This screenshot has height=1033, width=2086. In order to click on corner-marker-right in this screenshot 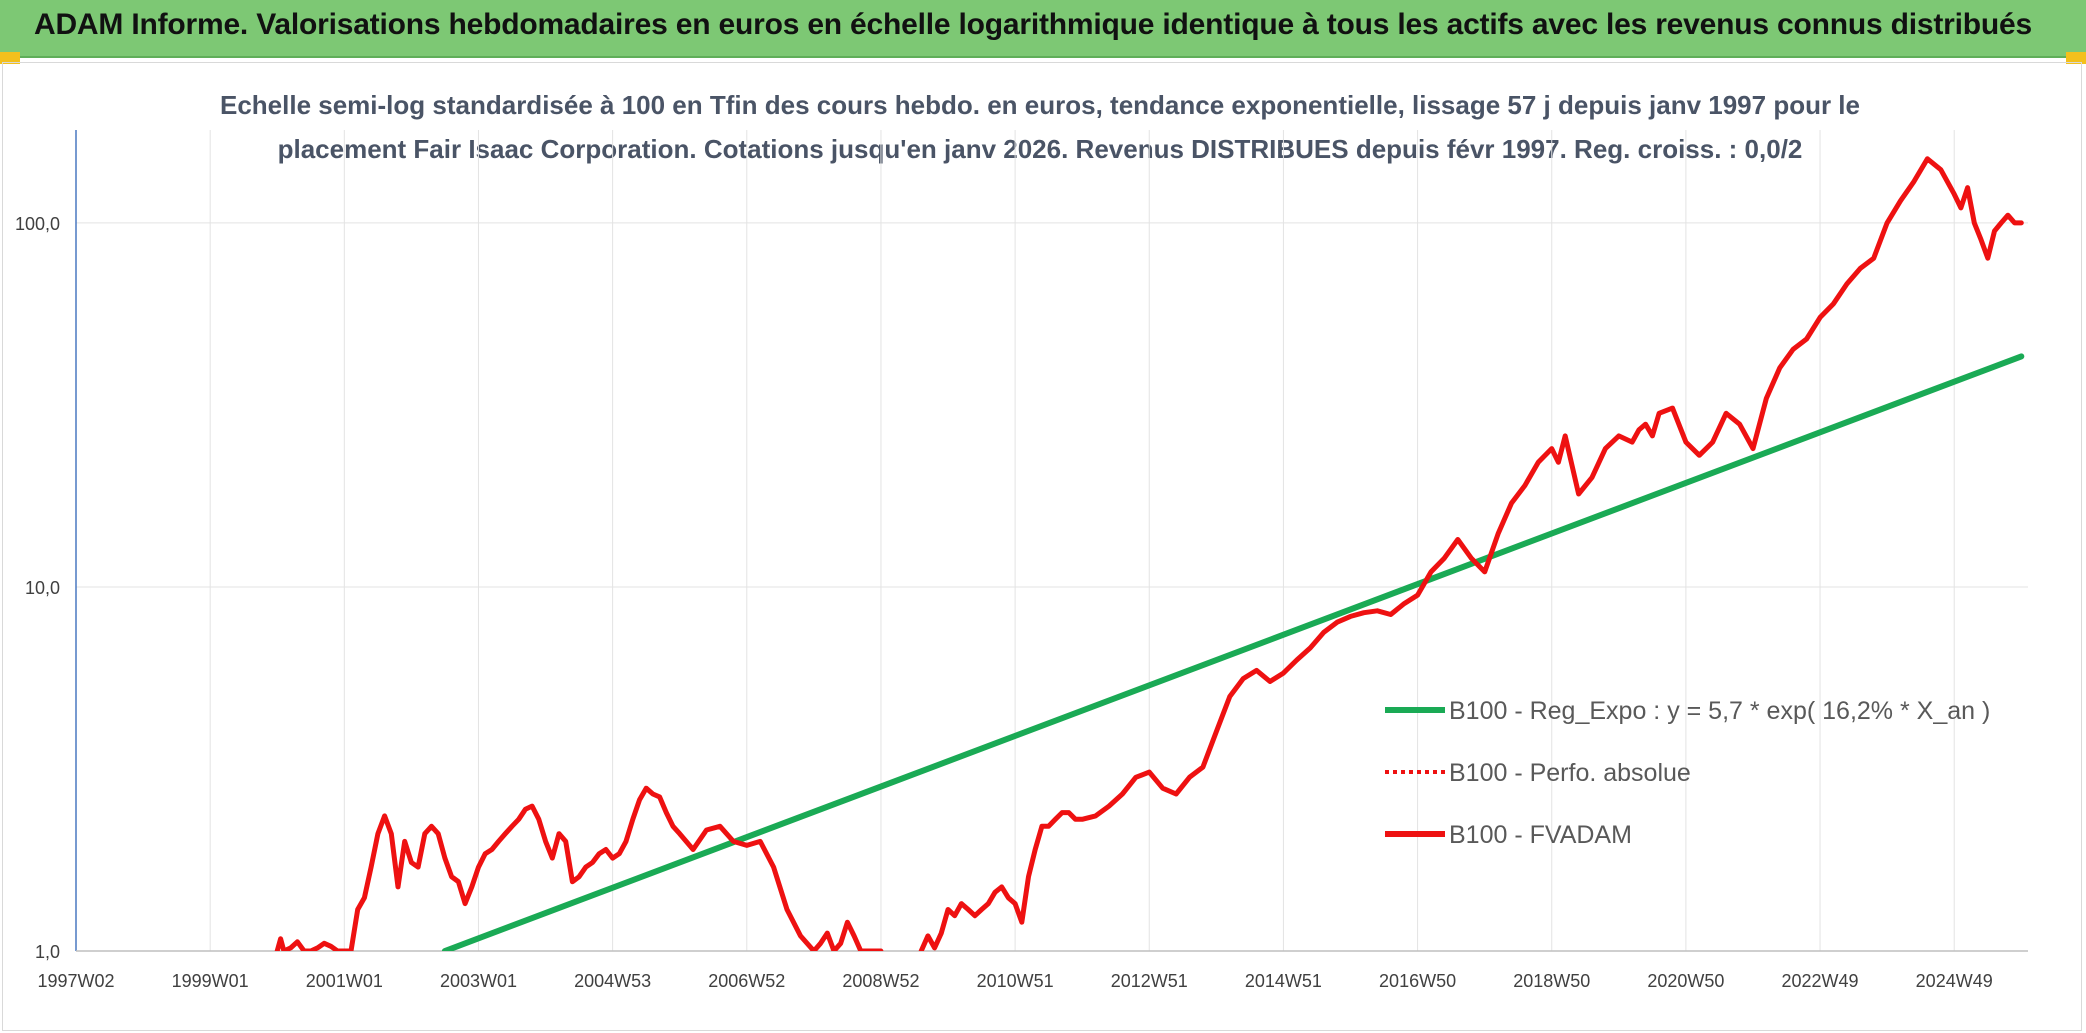, I will do `click(2076, 58)`.